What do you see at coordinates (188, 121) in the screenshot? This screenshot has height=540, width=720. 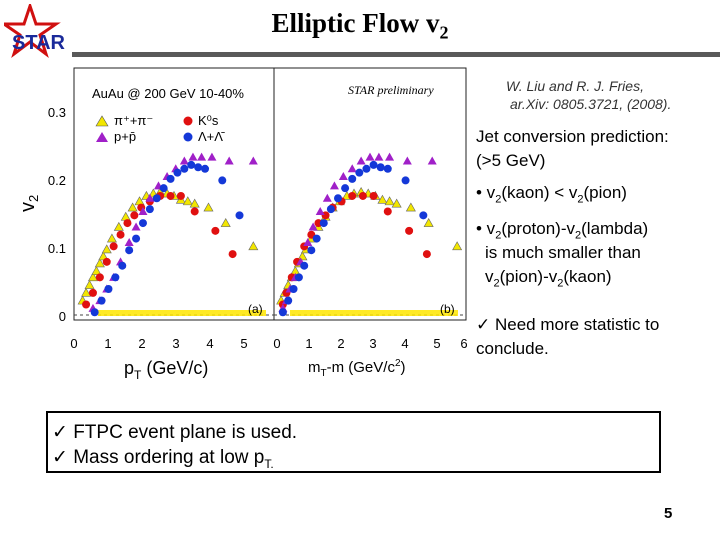 I see `legend-marker-kaon` at bounding box center [188, 121].